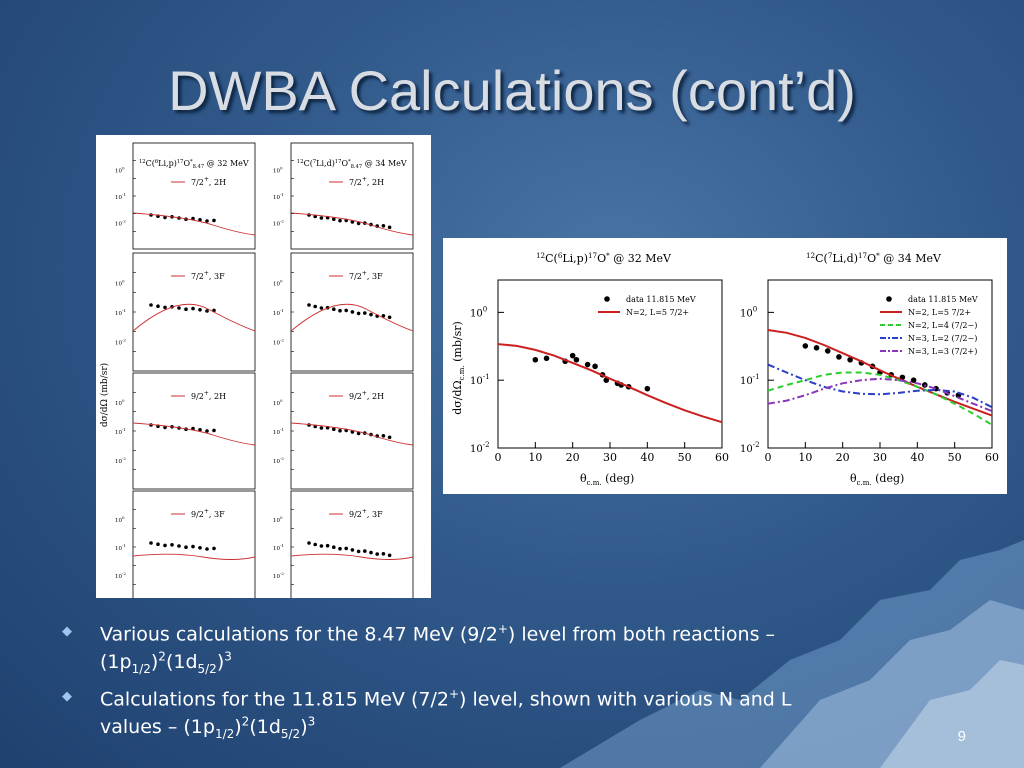  I want to click on formula-text: (1p, so click(116, 661).